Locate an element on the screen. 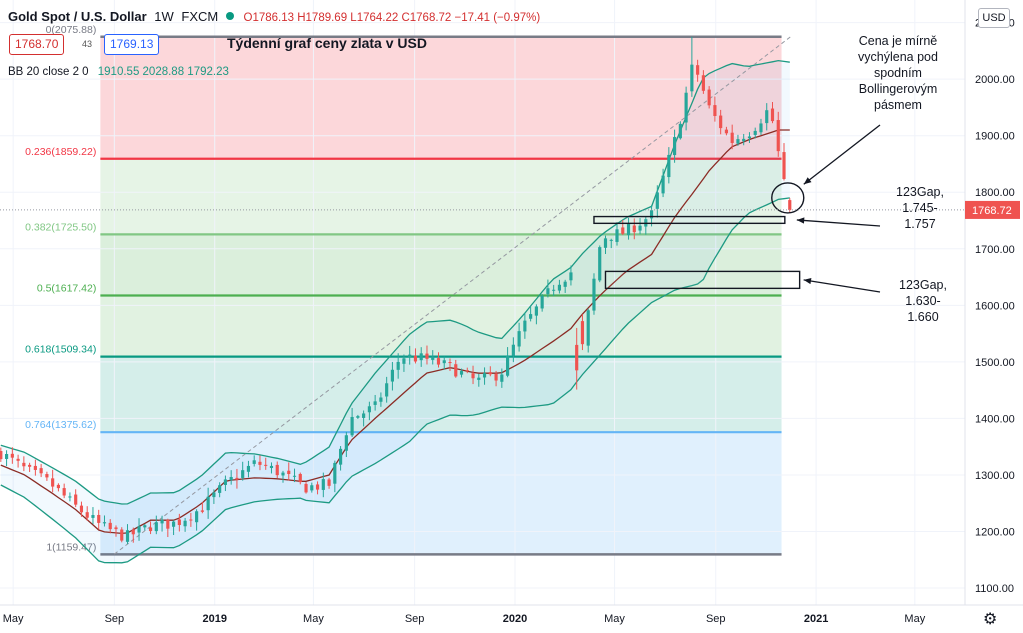 This screenshot has width=1023, height=633. ask-price-button: 1769.13 is located at coordinates (132, 44).